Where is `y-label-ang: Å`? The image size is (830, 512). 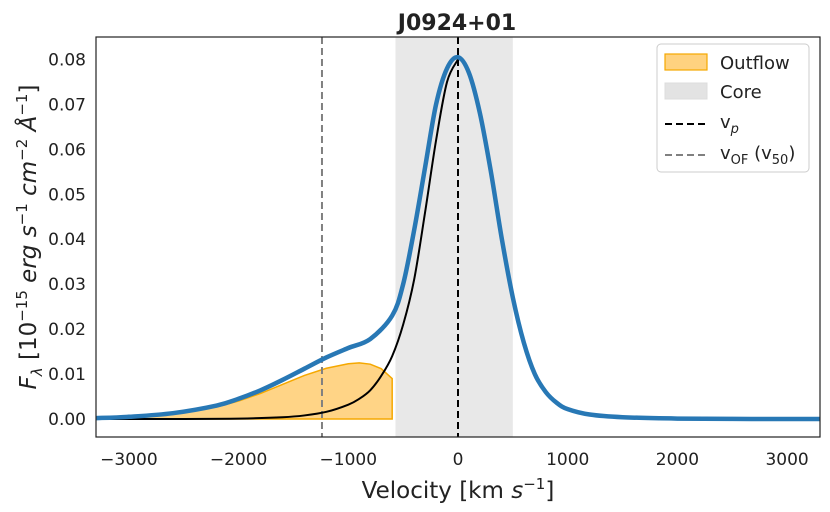
y-label-ang: Å is located at coordinates (28, 127).